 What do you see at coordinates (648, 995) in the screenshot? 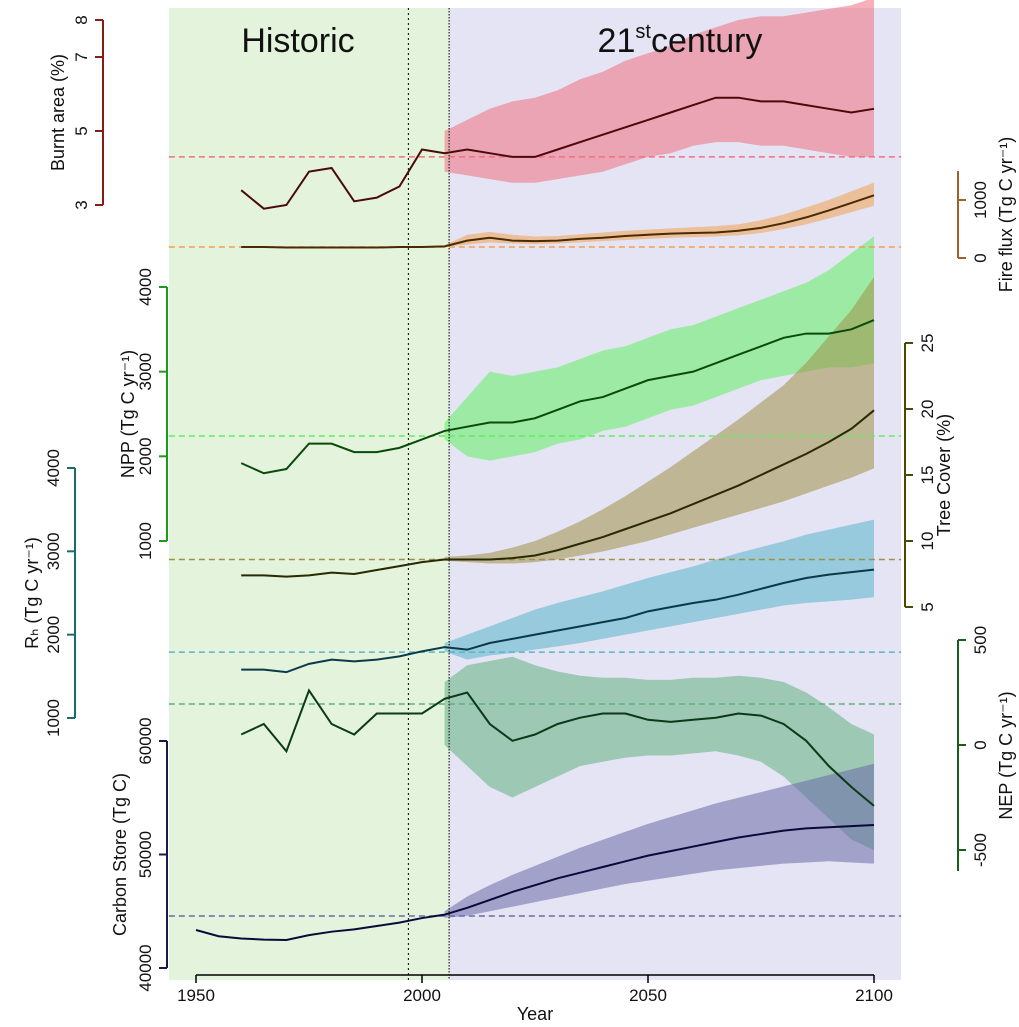
I see `x-tick-label: 2050` at bounding box center [648, 995].